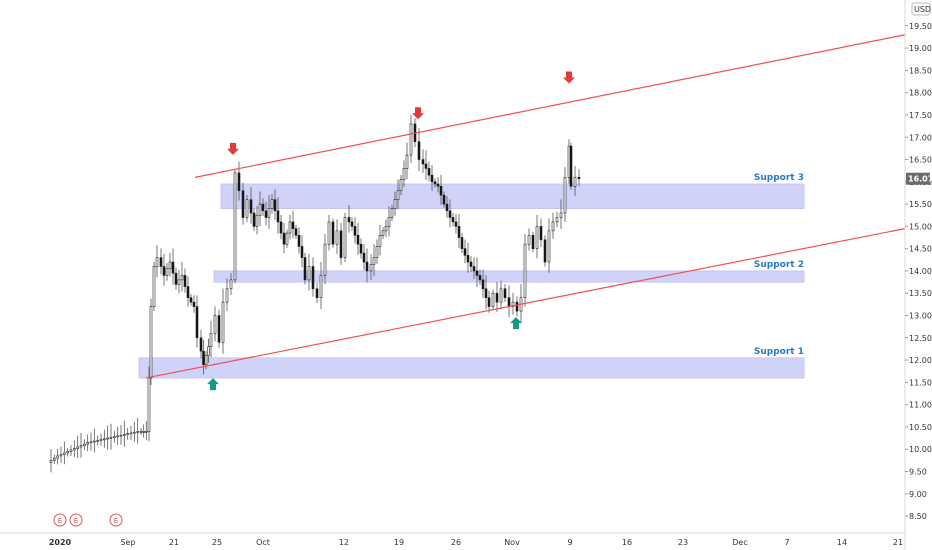 Image resolution: width=932 pixels, height=550 pixels. I want to click on price-tick-label: 18.00, so click(920, 93).